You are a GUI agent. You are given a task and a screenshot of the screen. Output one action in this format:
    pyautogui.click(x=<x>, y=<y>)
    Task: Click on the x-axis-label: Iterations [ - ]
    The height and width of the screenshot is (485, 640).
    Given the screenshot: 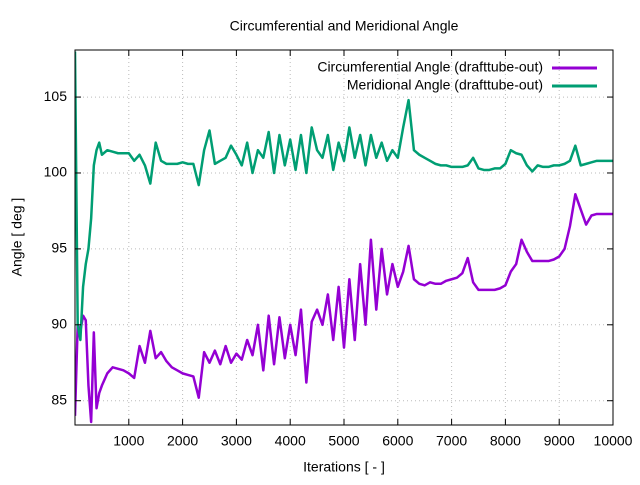 What is the action you would take?
    pyautogui.click(x=344, y=467)
    